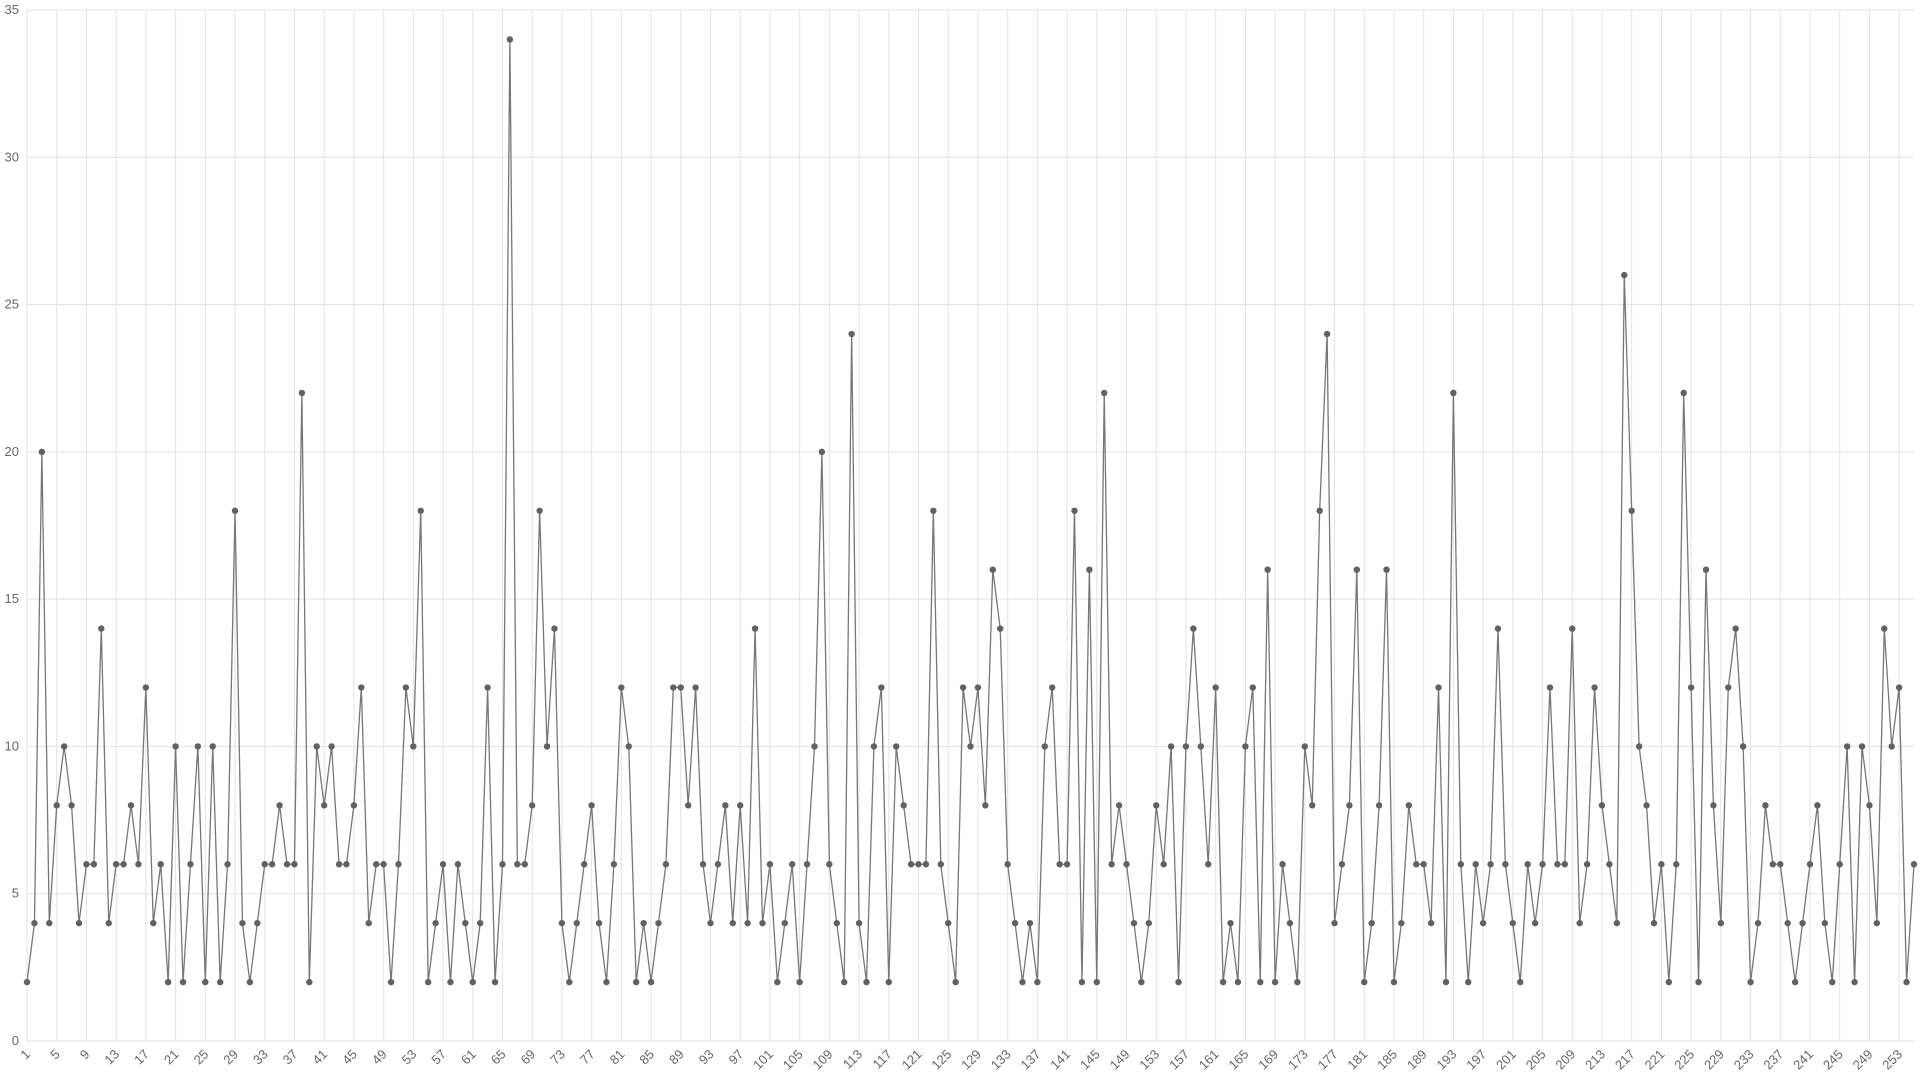 Image resolution: width=1920 pixels, height=1080 pixels. I want to click on x-tick-label: 121, so click(912, 1060).